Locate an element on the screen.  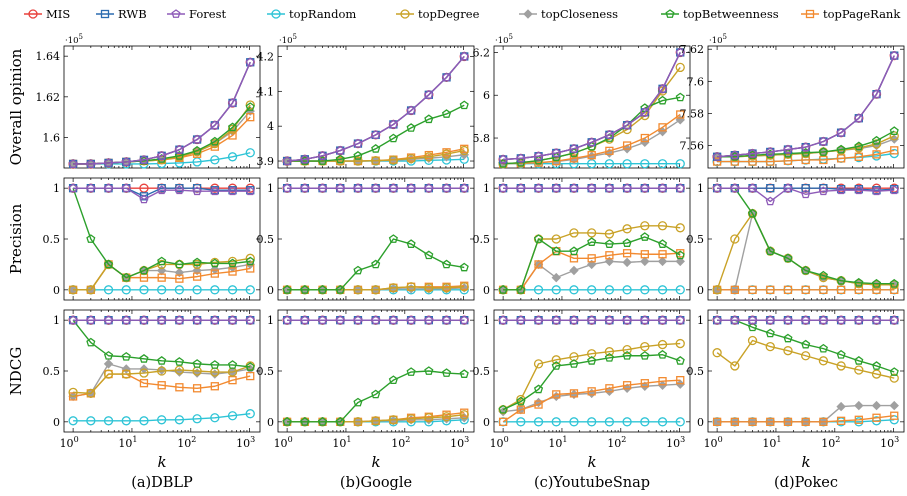
y-multiplier: ·105 is located at coordinates (504, 39).